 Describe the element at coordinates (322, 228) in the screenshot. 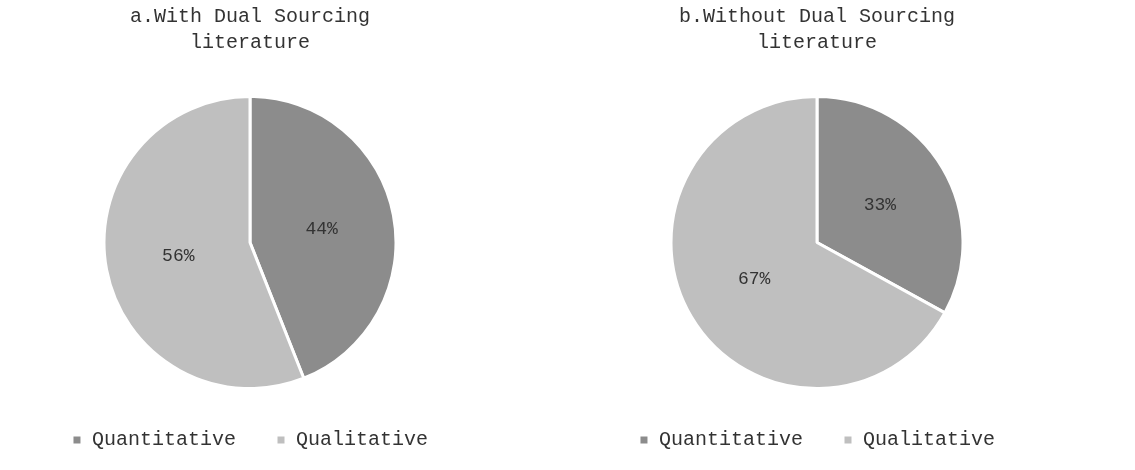

I see `data-label: 44%` at that location.